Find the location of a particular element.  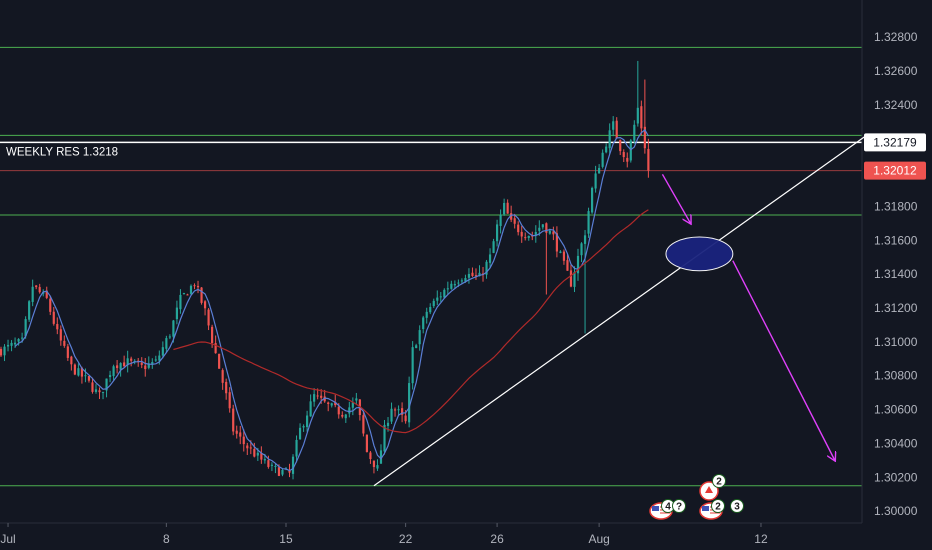

event-markers: 2 4? 2 3 is located at coordinates (696, 497).